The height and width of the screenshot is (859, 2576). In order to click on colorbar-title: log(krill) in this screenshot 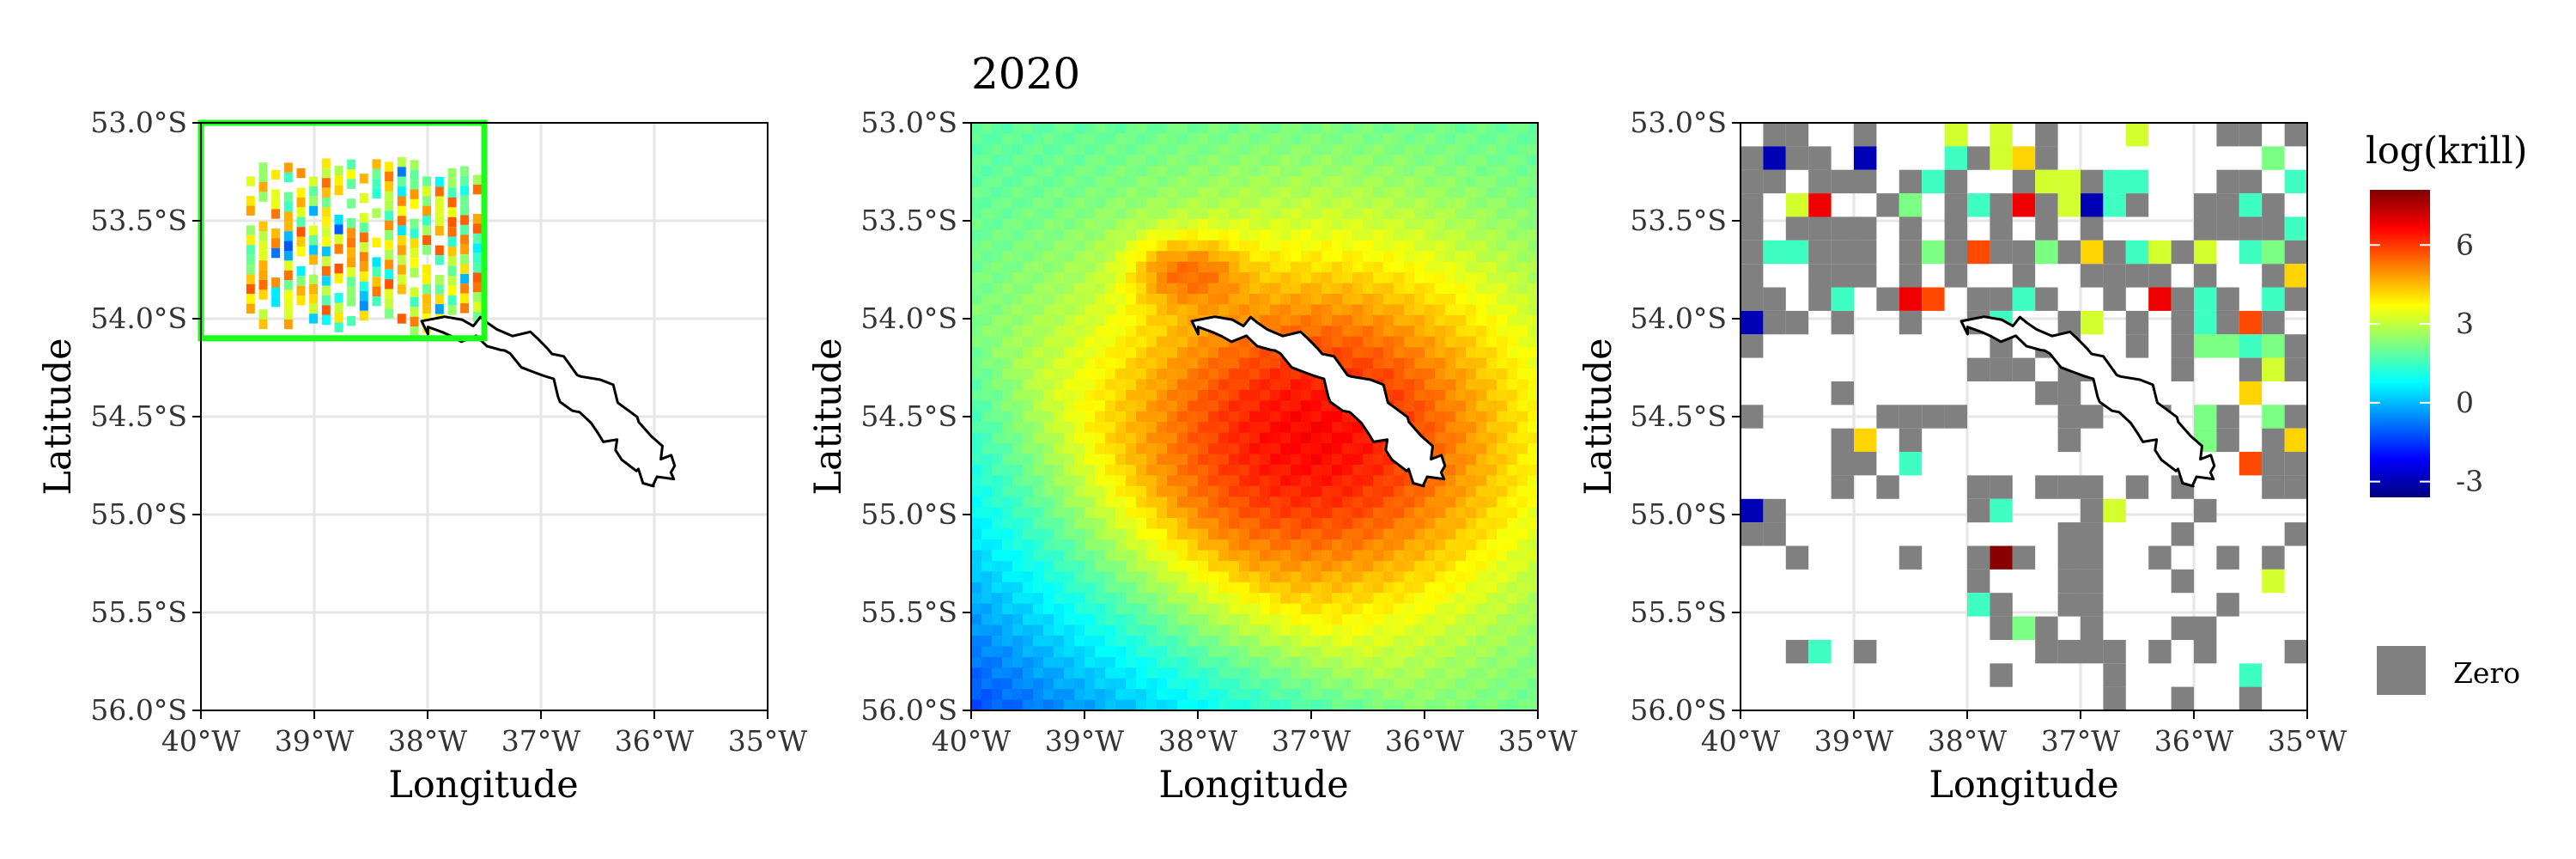, I will do `click(2447, 151)`.